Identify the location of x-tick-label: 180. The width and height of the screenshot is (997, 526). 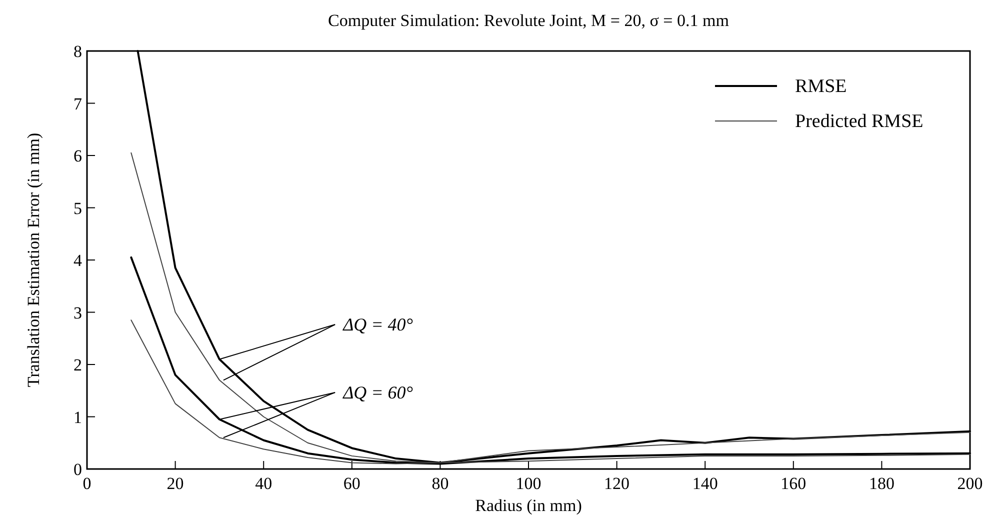
(881, 483).